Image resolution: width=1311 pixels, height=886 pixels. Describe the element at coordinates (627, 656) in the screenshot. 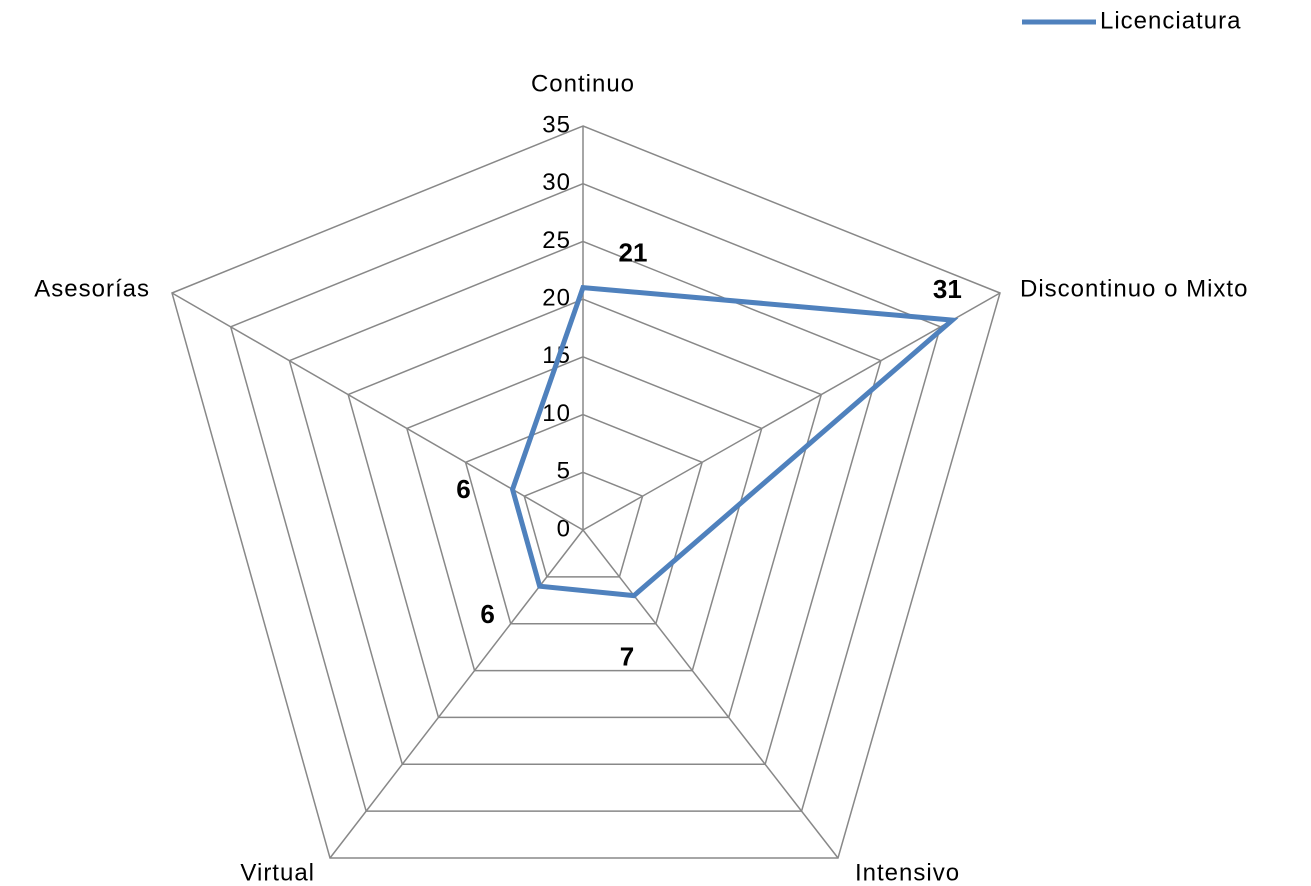

I see `data-label: 7` at that location.